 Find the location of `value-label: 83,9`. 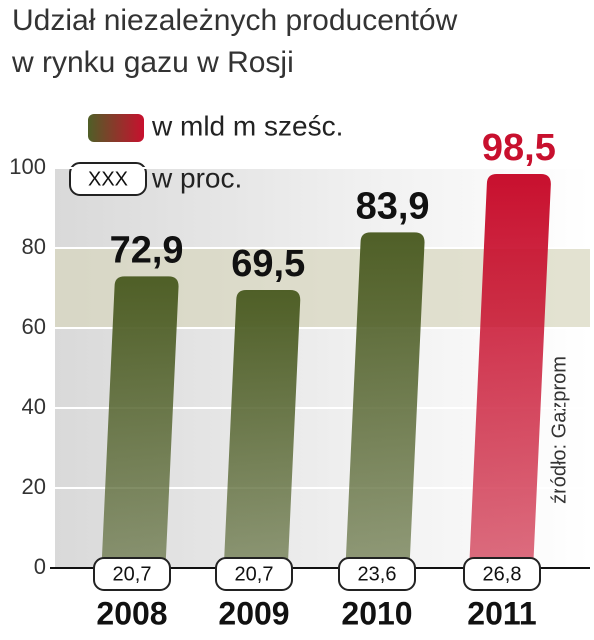

value-label: 83,9 is located at coordinates (393, 206).